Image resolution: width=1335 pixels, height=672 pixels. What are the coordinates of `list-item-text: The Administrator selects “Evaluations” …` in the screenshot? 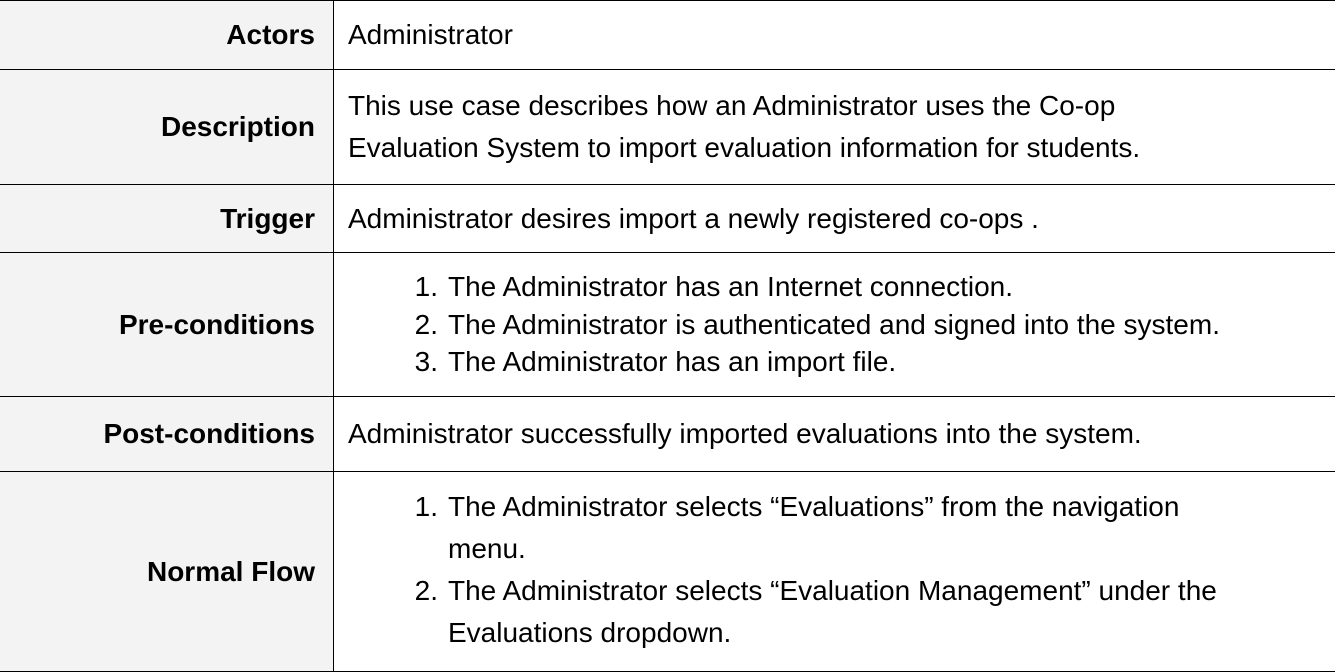 It's located at (891, 528).